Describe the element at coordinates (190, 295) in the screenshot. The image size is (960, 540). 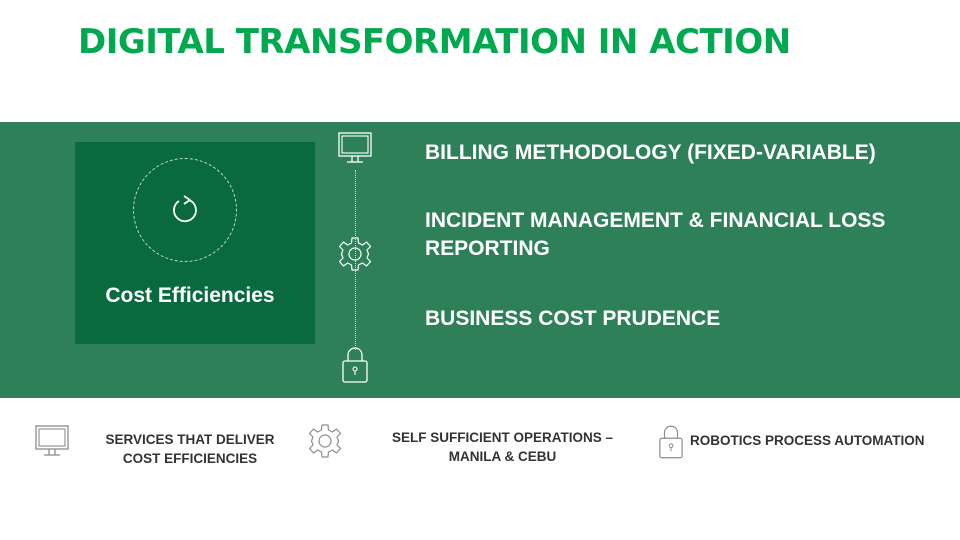
I see `card-label: Cost Efficiencies` at that location.